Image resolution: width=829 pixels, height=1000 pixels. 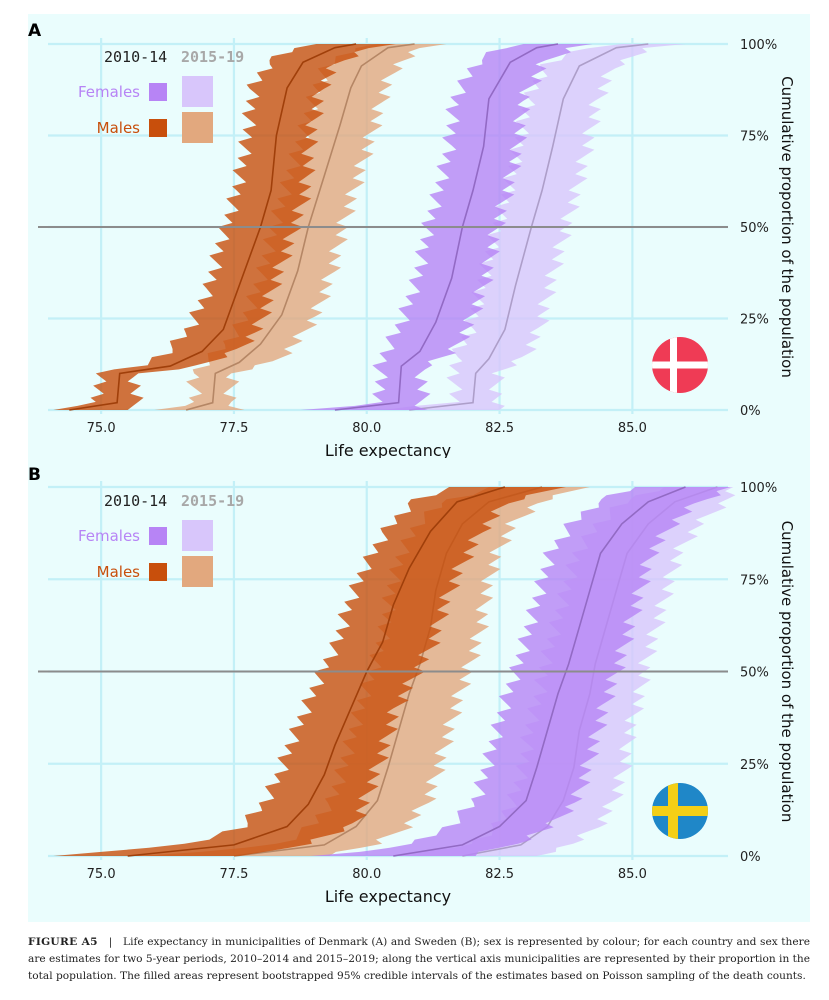 I want to click on caption-label: FIGURE A5, so click(x=63, y=942).